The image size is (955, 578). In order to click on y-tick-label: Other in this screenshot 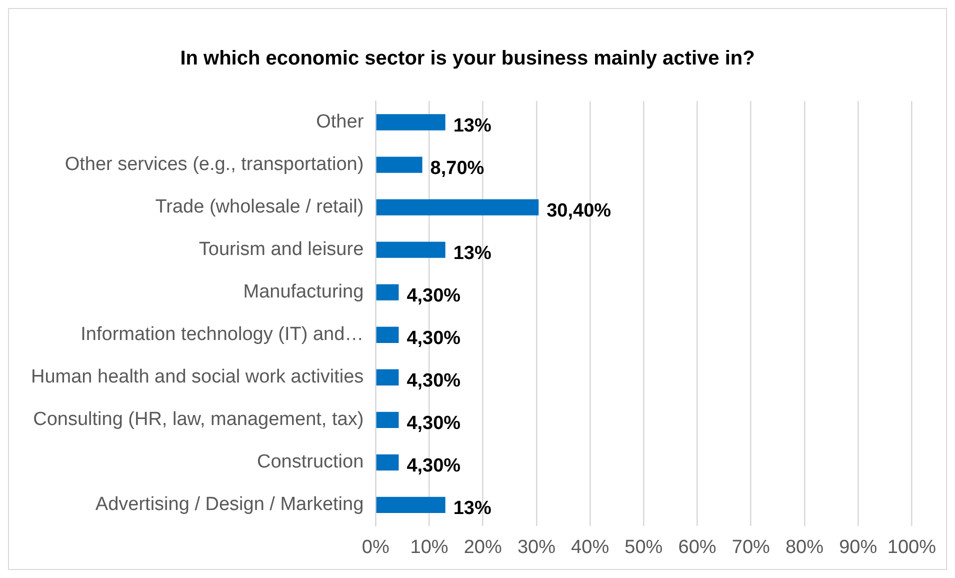, I will do `click(340, 121)`.